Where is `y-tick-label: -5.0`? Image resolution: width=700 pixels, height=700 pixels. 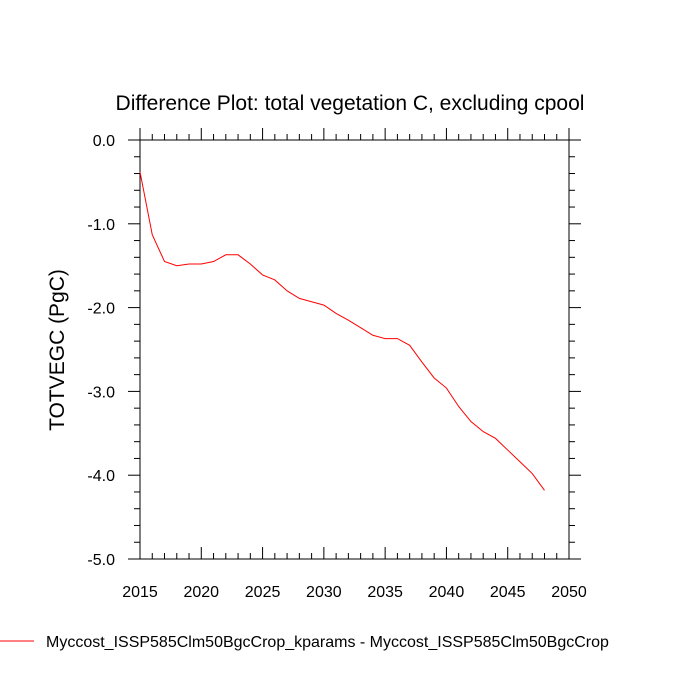
y-tick-label: -5.0 is located at coordinates (101, 560).